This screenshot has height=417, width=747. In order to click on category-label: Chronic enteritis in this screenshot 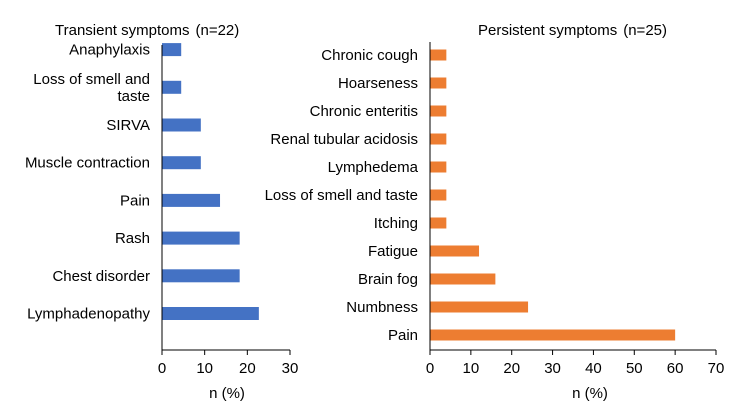, I will do `click(364, 111)`.